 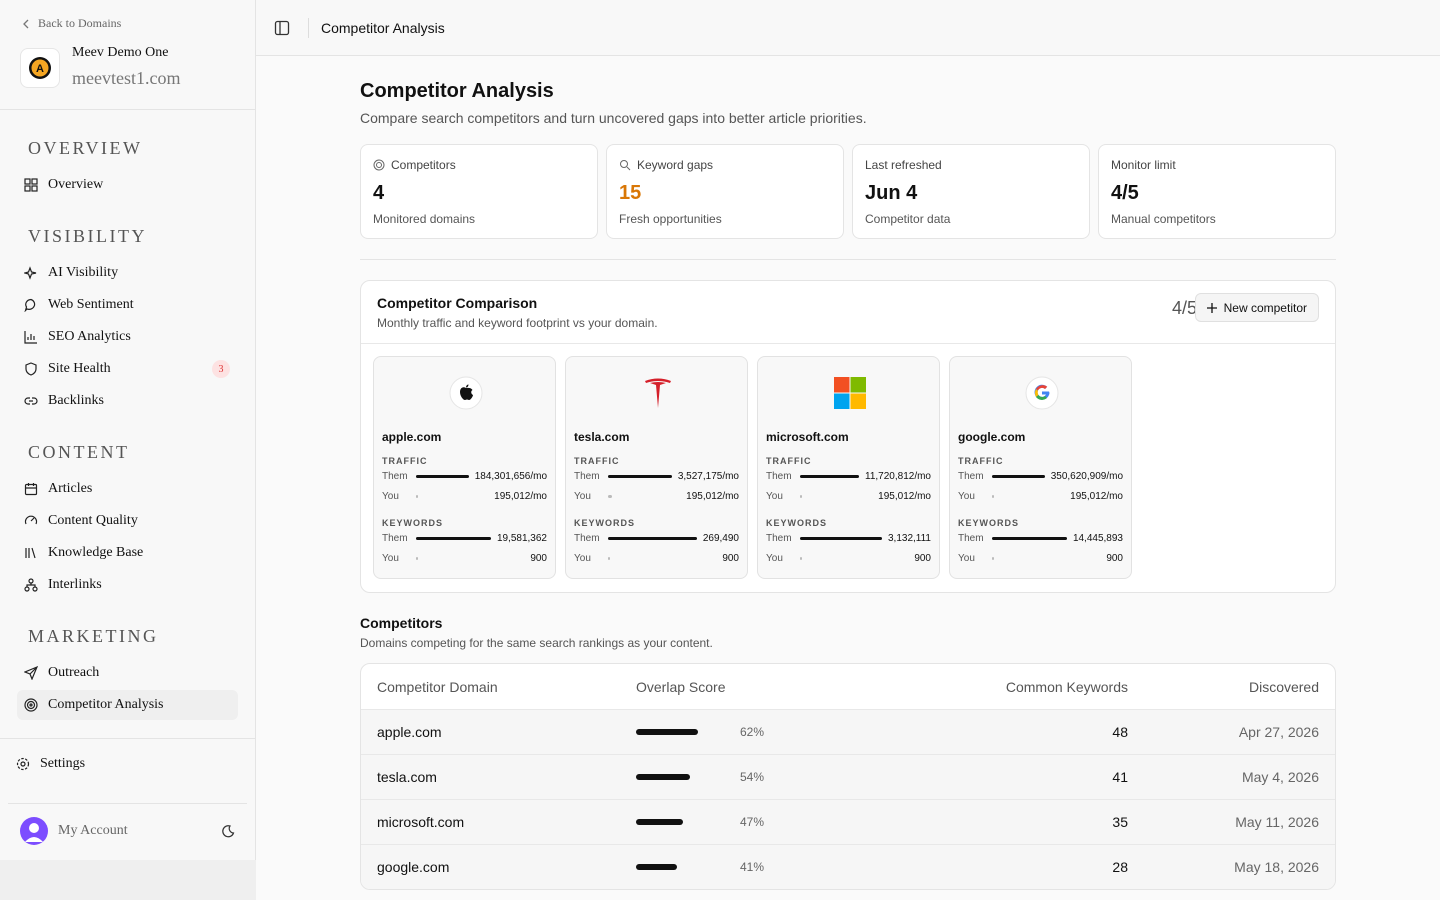 I want to click on nav-item: Outreach, so click(x=127, y=673).